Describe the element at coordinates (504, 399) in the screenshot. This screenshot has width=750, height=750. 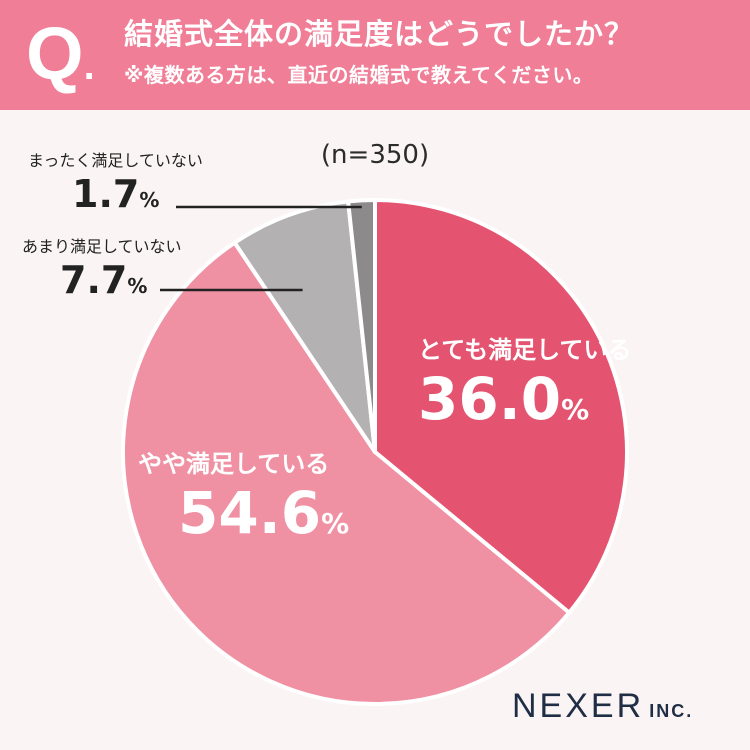
I see `slice-value-very-satisfied: 36.0%` at that location.